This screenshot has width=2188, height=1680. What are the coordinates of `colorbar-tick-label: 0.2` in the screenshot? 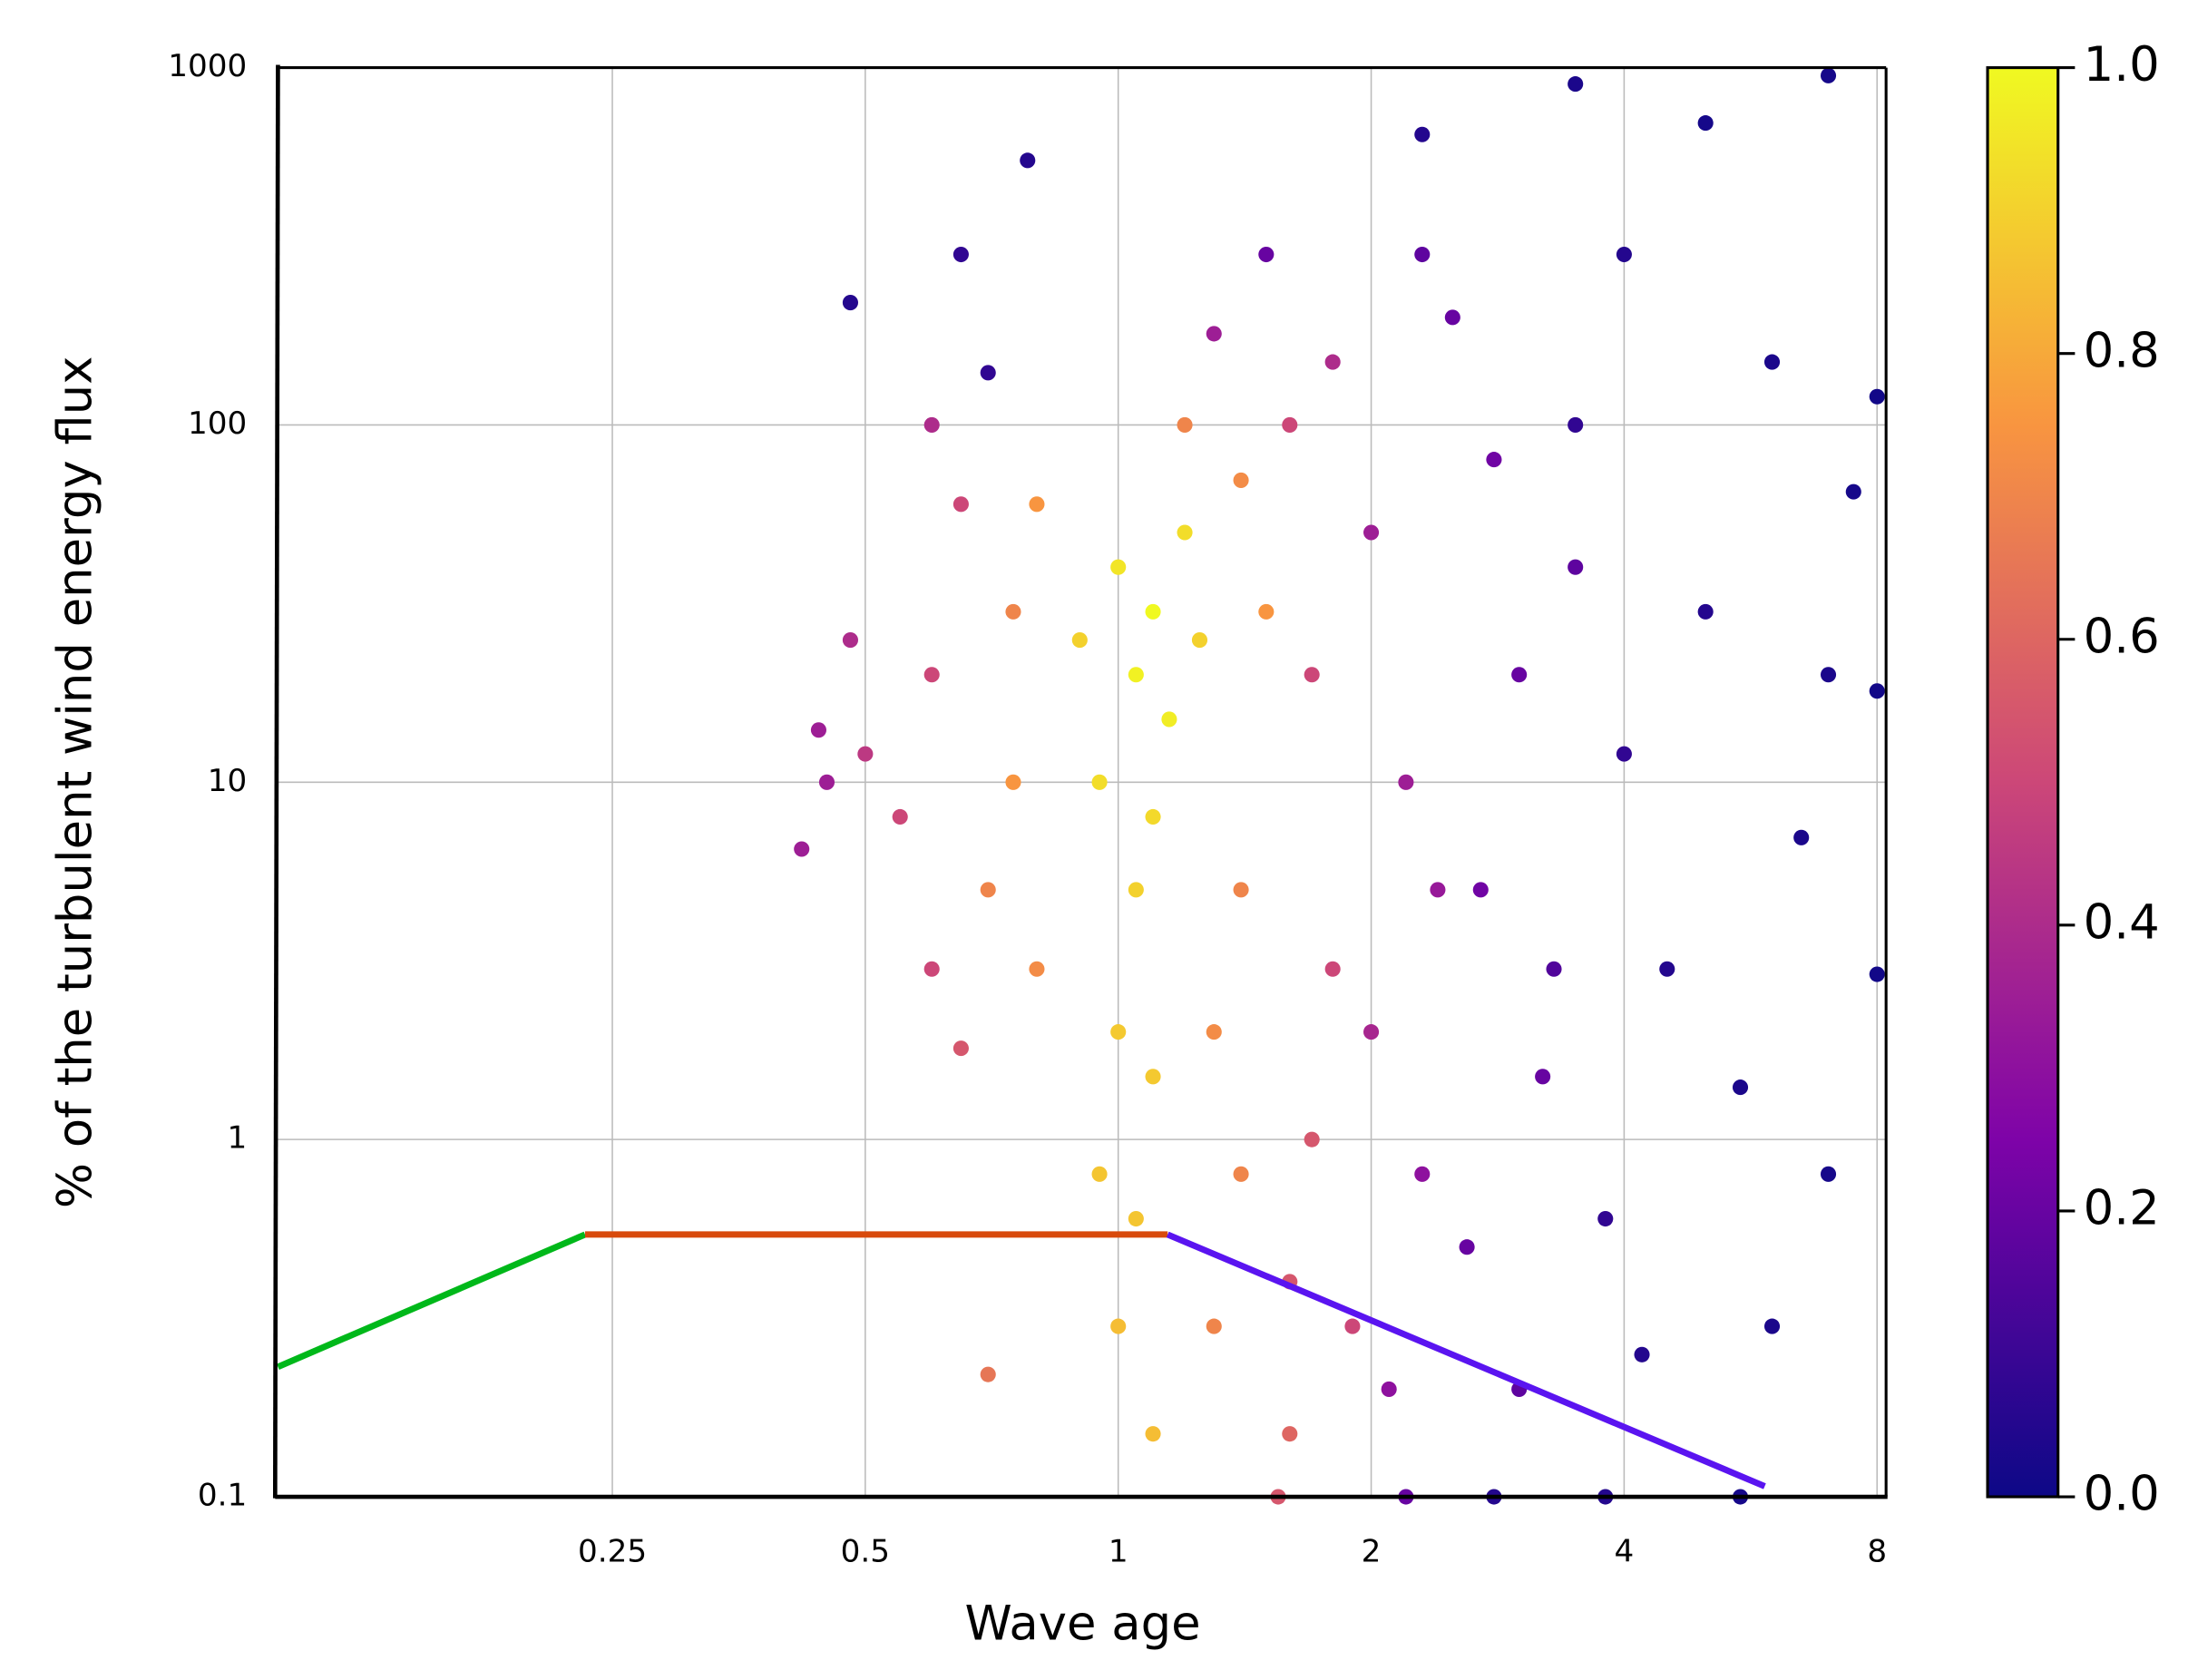 It's located at (2122, 1208).